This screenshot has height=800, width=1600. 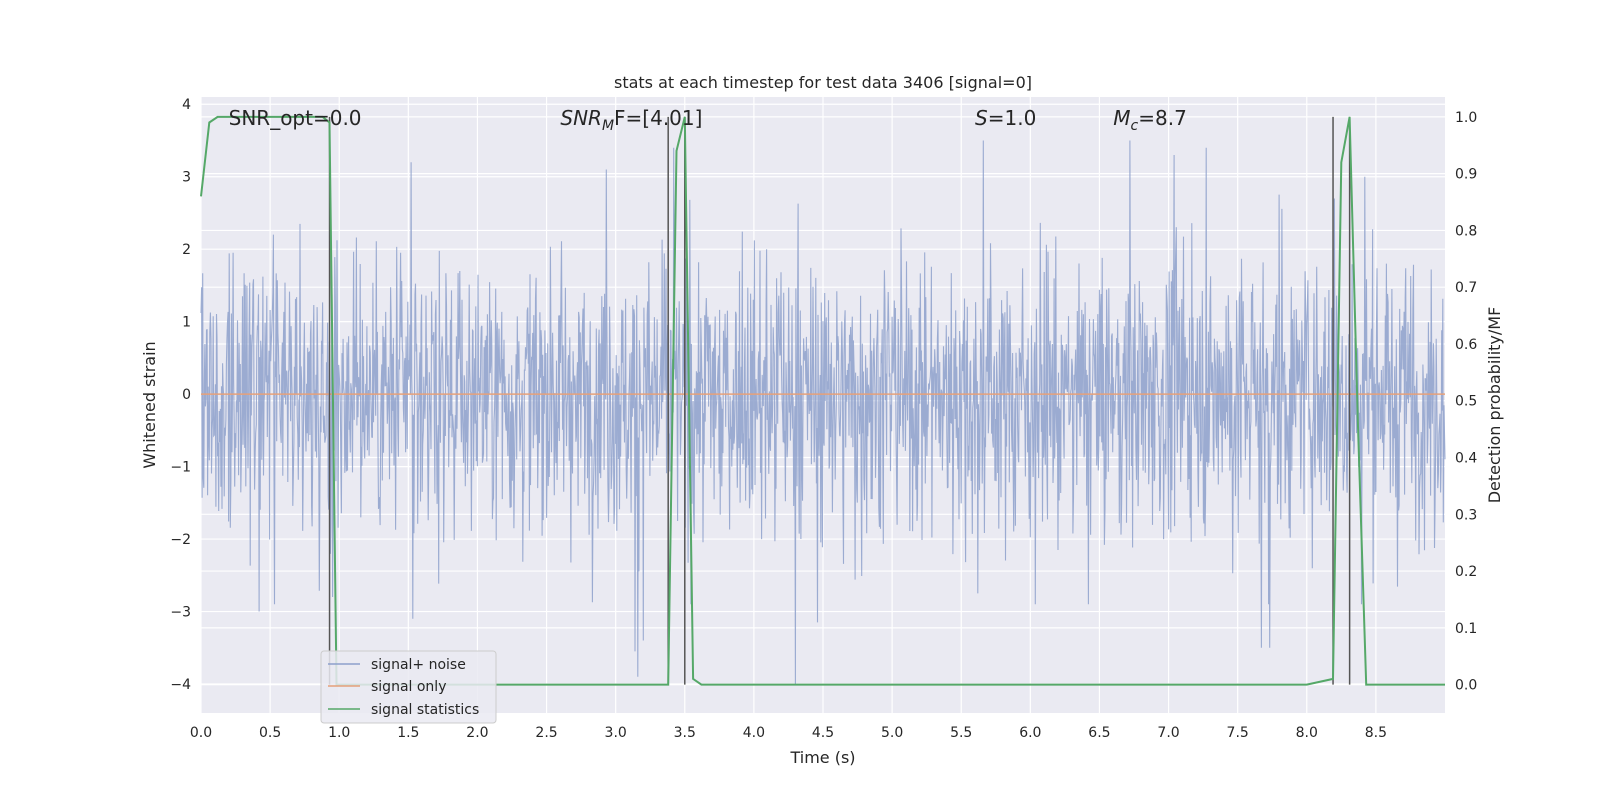 I want to click on x-tick-label: 7.5, so click(x=1238, y=733).